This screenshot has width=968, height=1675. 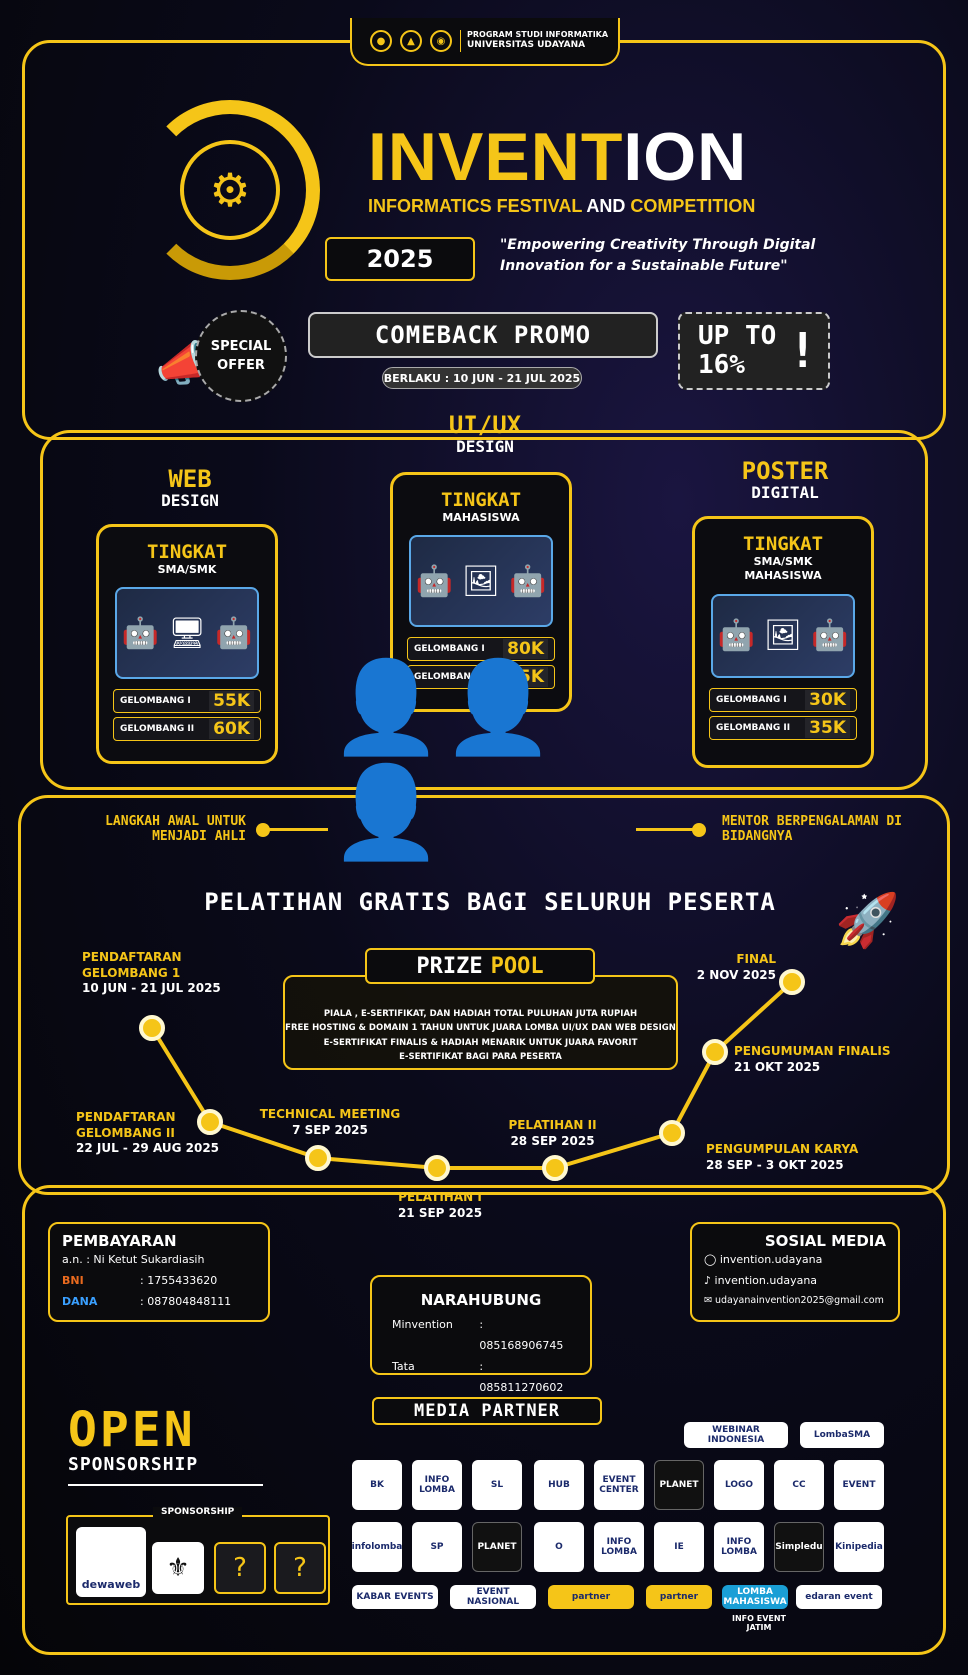 I want to click on media-partner-title: MEDIA PARTNER, so click(x=487, y=1411).